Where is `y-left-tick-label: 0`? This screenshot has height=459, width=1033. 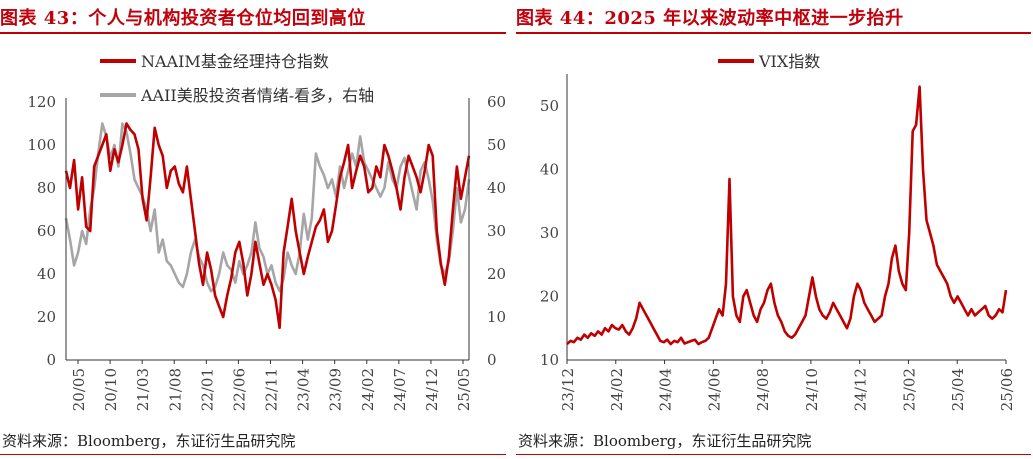
y-left-tick-label: 0 is located at coordinates (51, 360).